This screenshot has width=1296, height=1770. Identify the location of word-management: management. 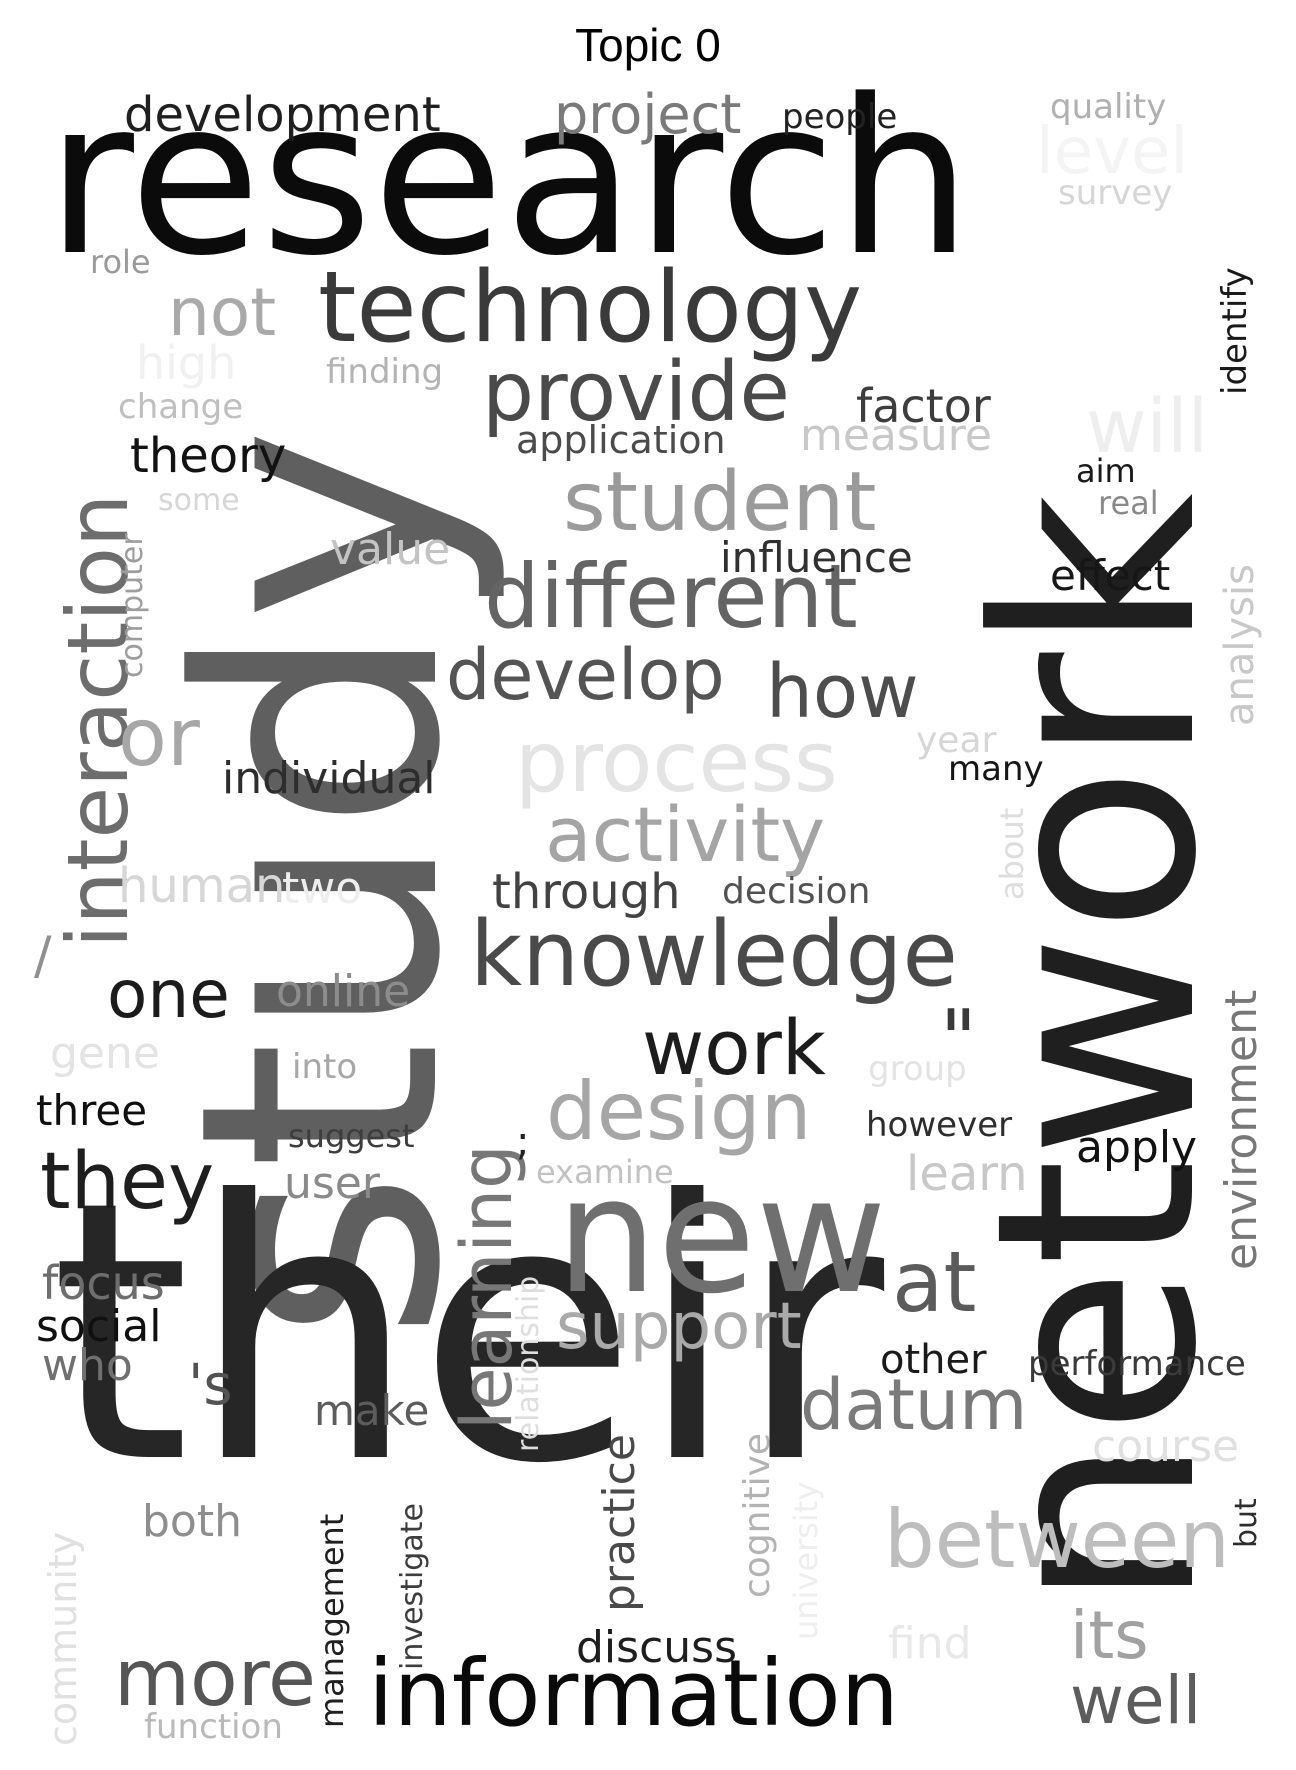
(332, 1620).